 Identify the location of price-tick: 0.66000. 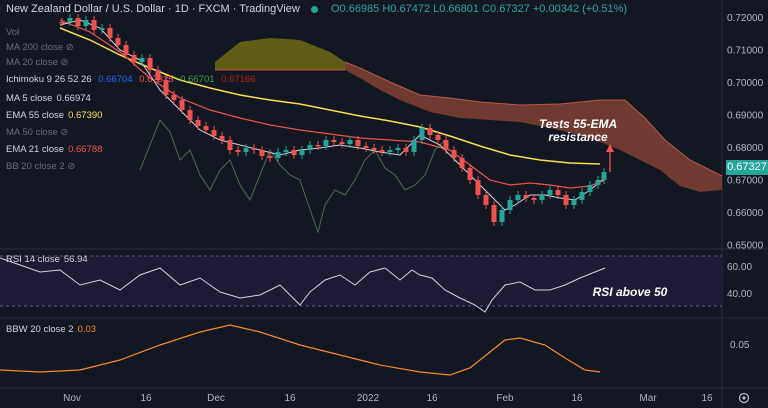
(745, 213).